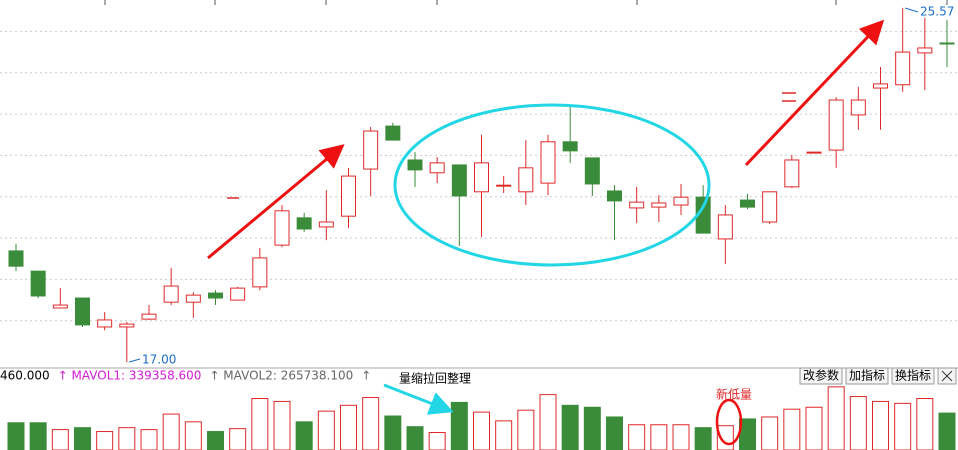 The width and height of the screenshot is (958, 450). What do you see at coordinates (911, 10) in the screenshot?
I see `high-pointer` at bounding box center [911, 10].